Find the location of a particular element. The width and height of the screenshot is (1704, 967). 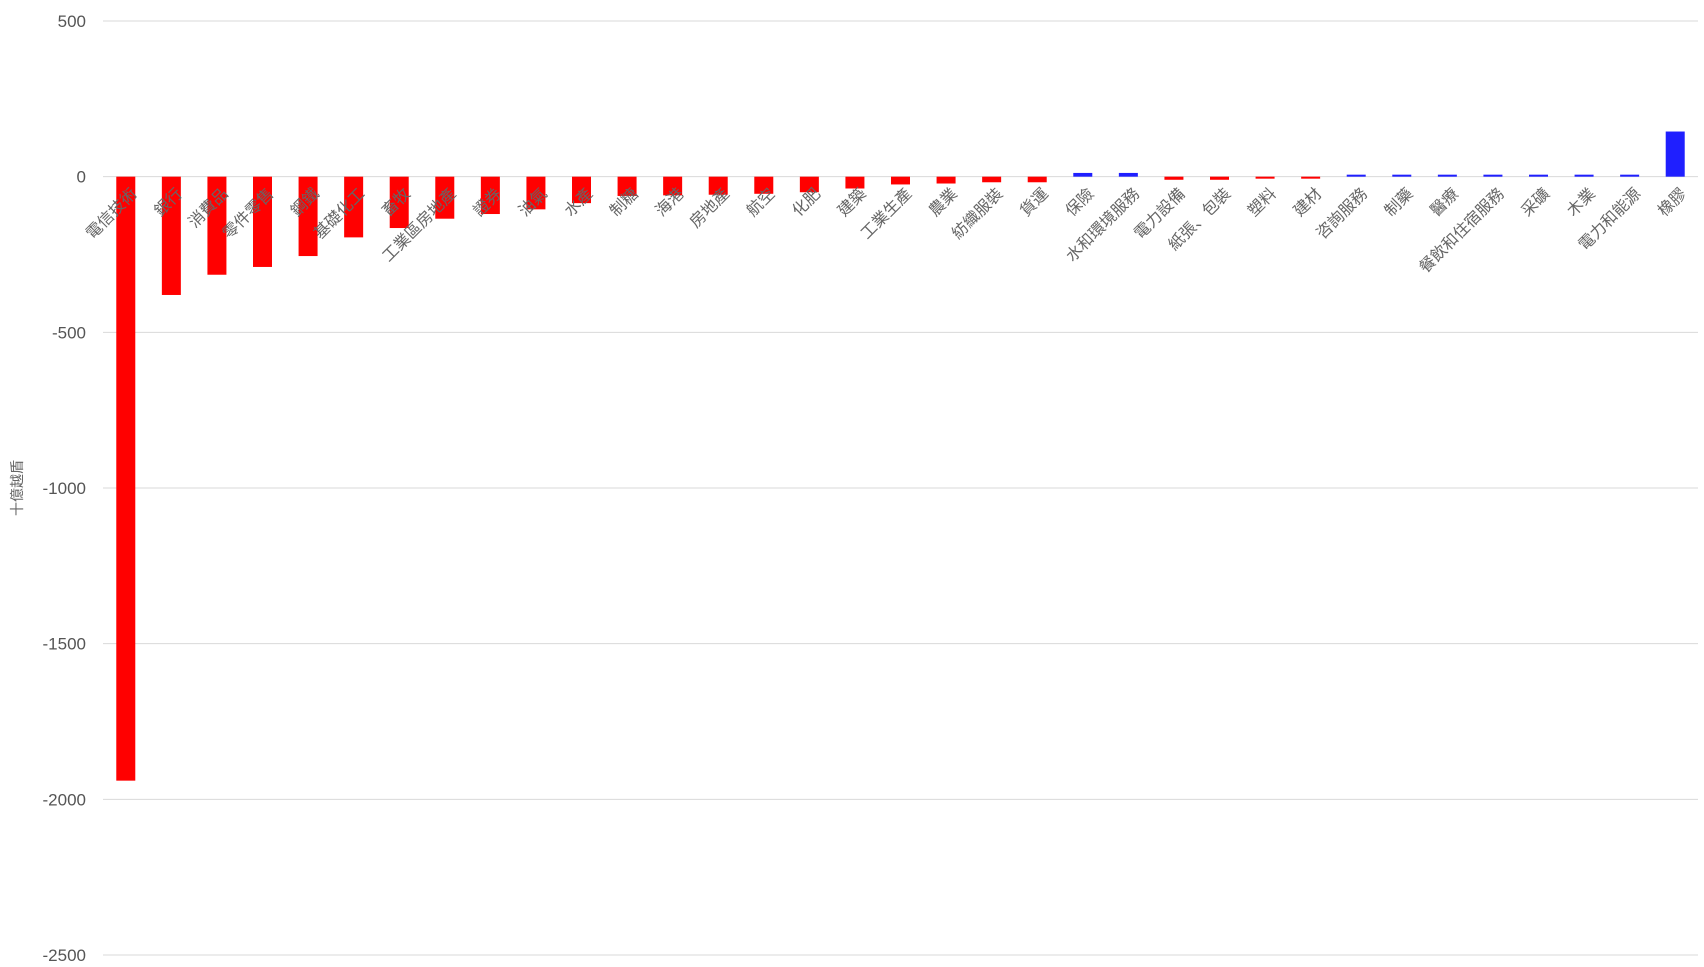

y-tick-label: -500 is located at coordinates (69, 332).